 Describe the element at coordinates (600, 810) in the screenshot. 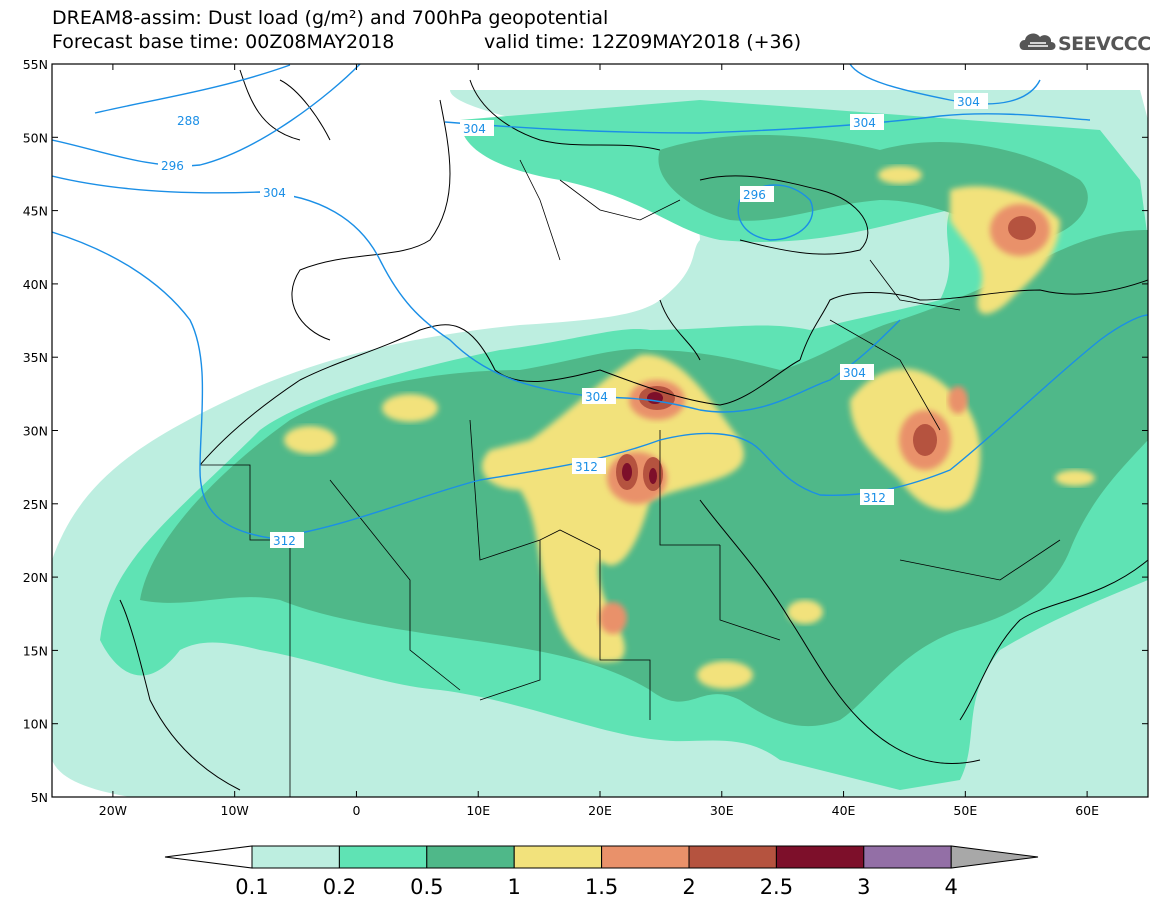

I see `lon-label: 20E` at that location.